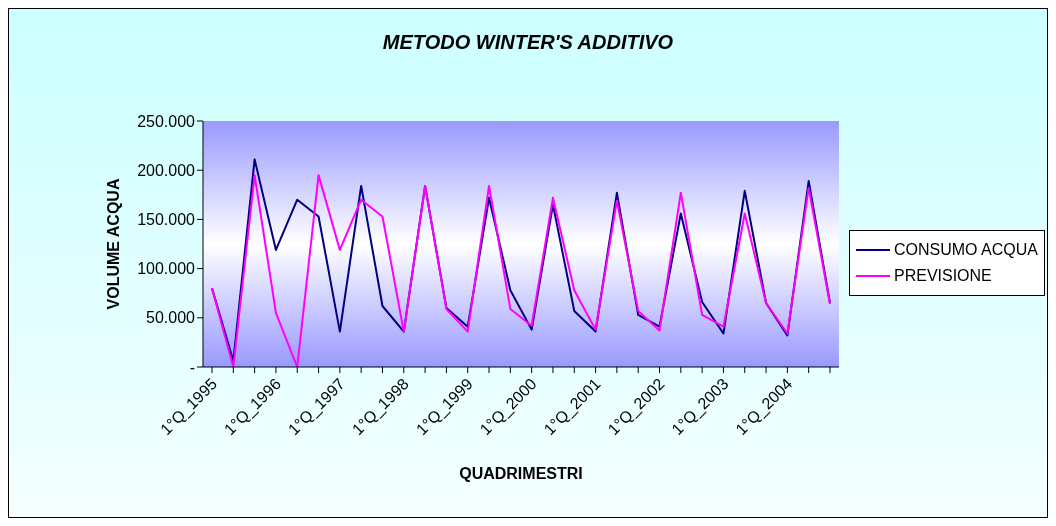 The width and height of the screenshot is (1056, 526). What do you see at coordinates (528, 42) in the screenshot?
I see `chart-title: METODO WINTER'S ADDITIVO` at bounding box center [528, 42].